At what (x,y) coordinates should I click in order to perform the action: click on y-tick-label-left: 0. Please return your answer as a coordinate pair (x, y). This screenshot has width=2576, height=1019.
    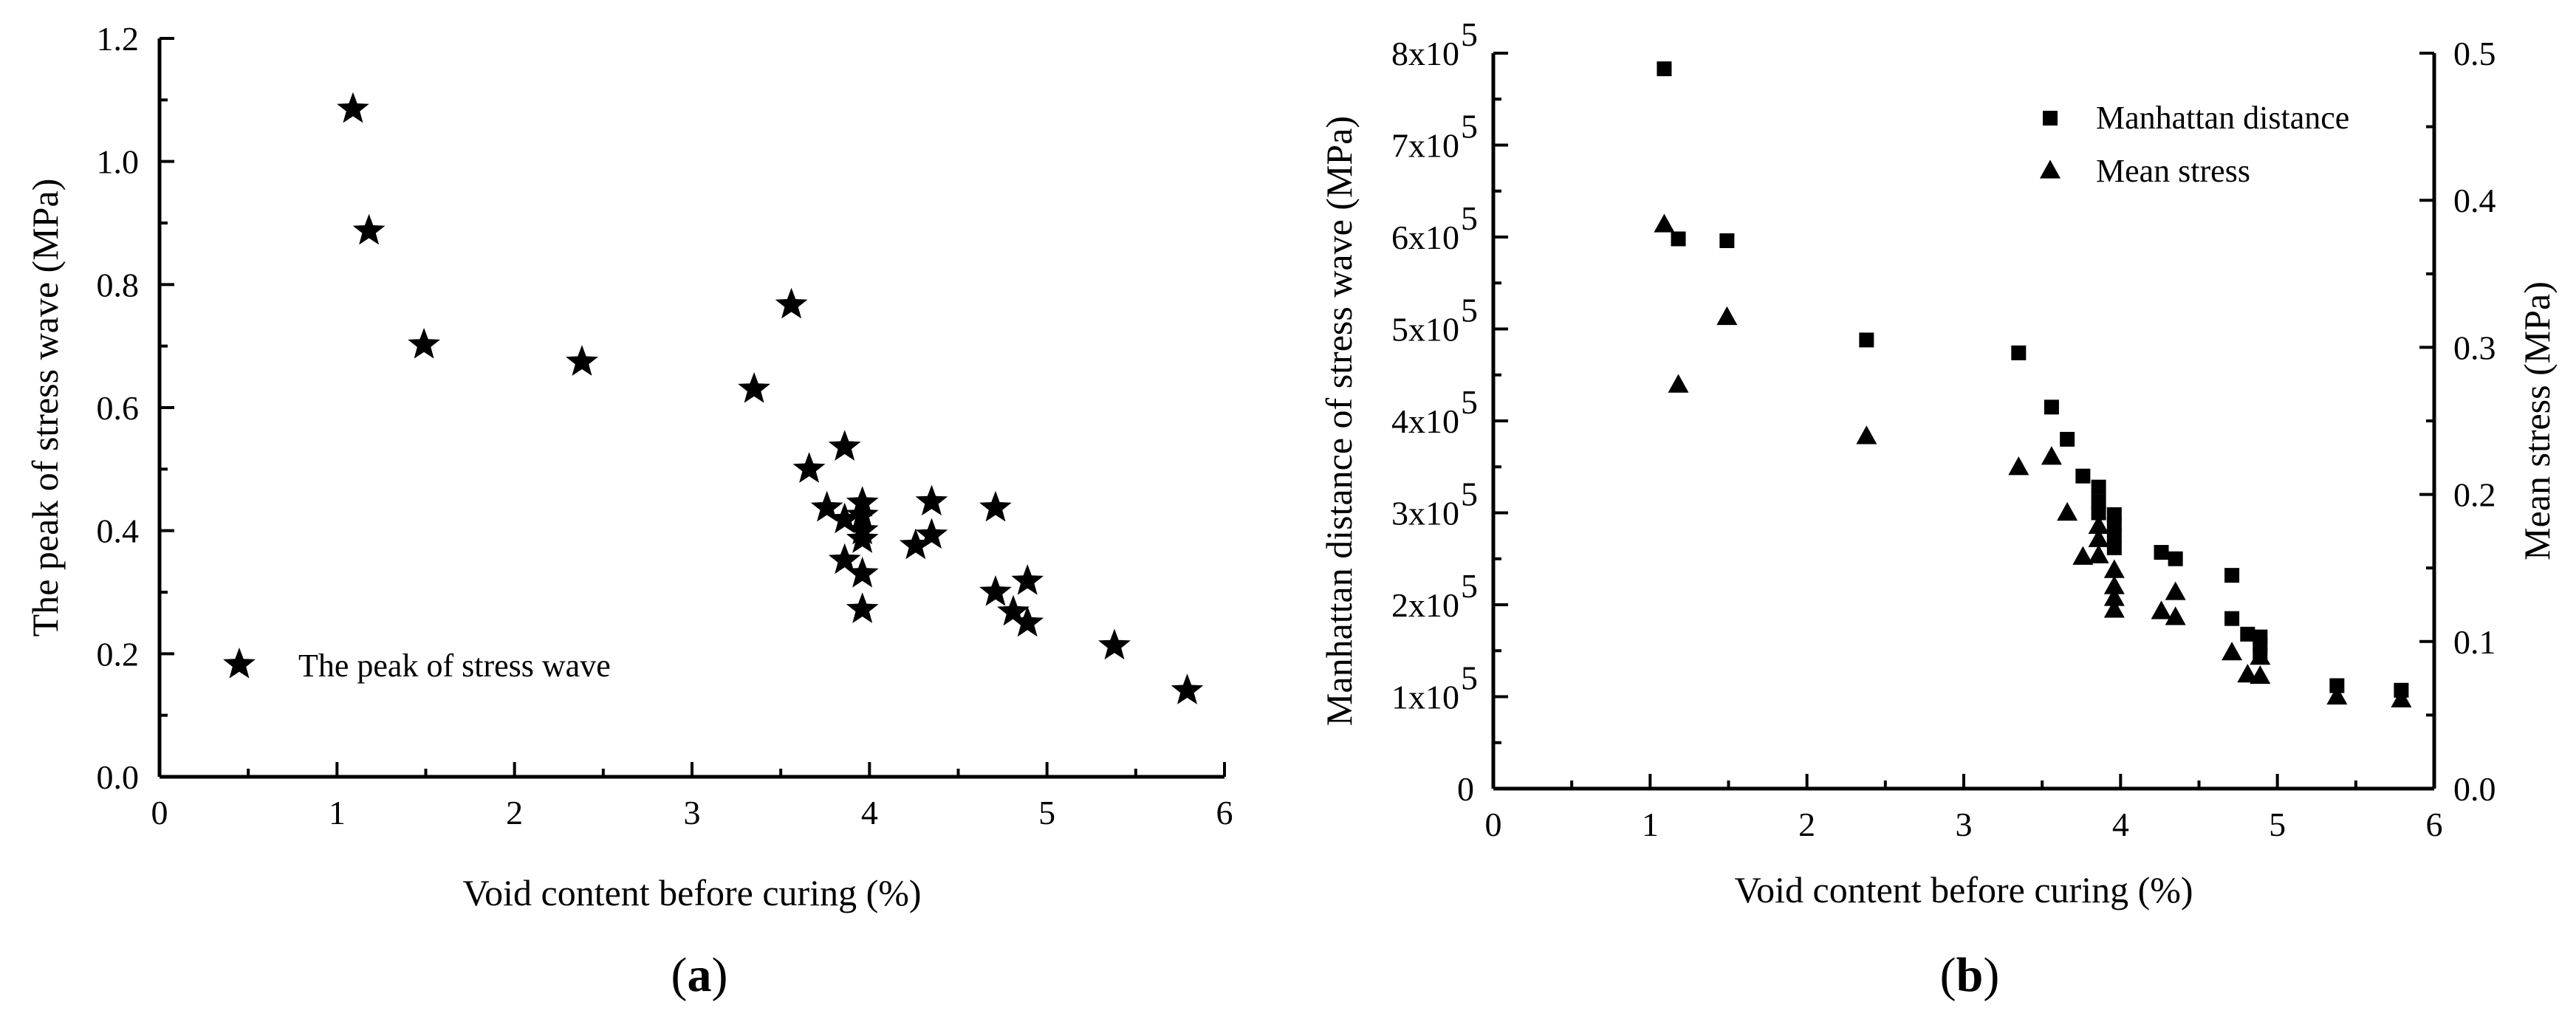
    Looking at the image, I should click on (1465, 789).